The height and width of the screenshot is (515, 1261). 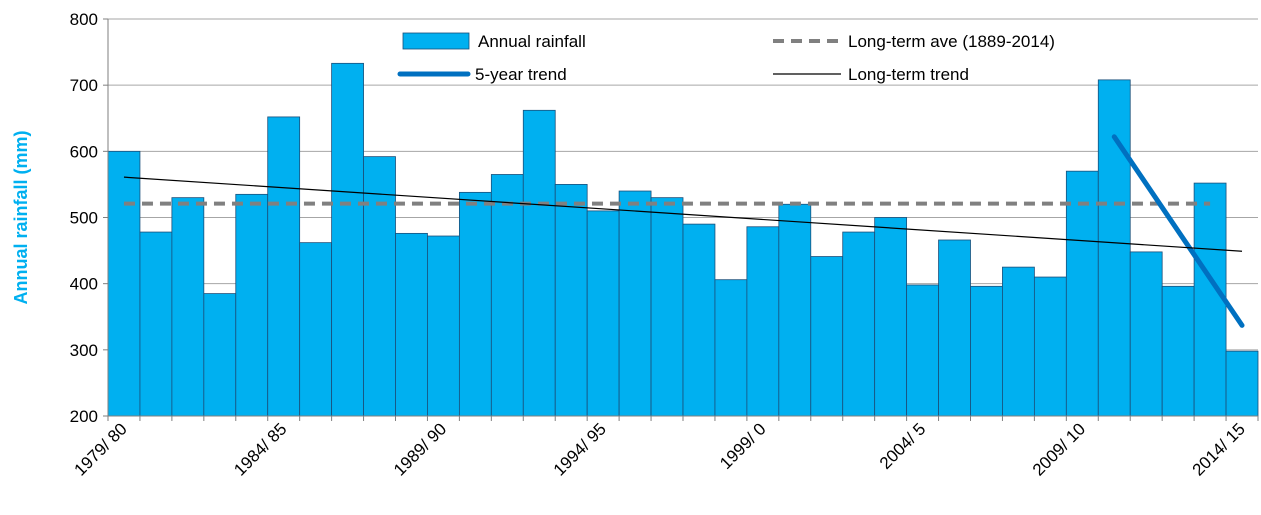 I want to click on x-tick-label: 1999/ 0, so click(x=743, y=446).